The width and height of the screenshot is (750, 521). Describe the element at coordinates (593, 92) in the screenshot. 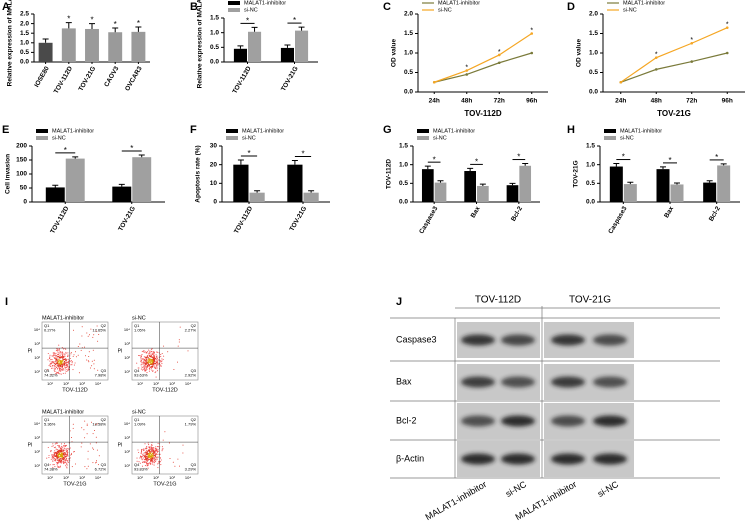

I see `y-tick-label: 0.0` at that location.